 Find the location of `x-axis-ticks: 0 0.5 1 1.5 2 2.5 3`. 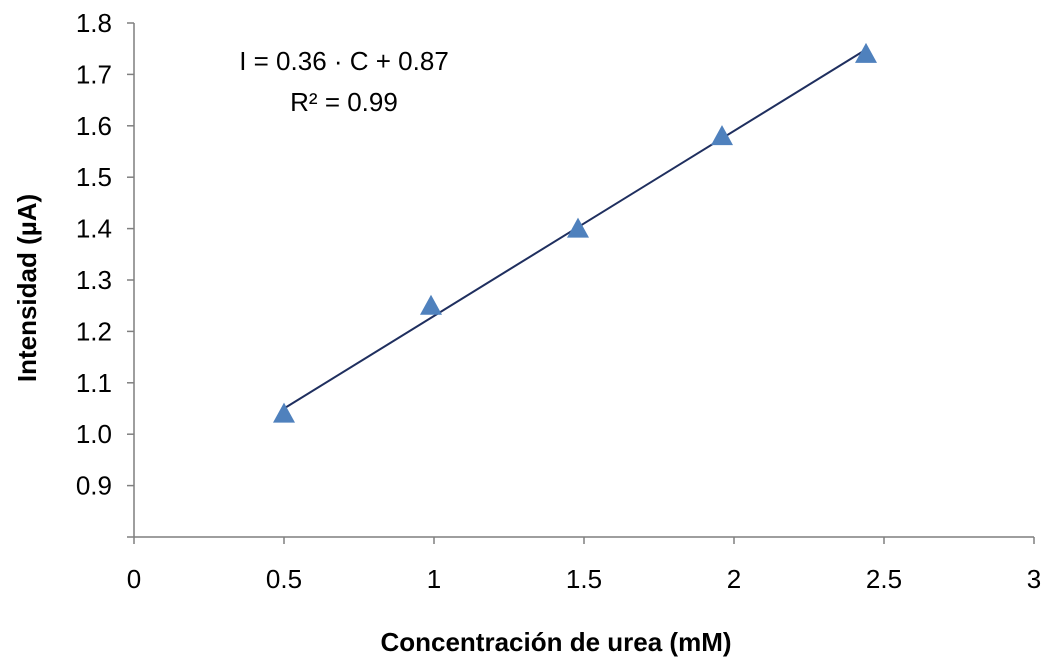

x-axis-ticks: 0 0.5 1 1.5 2 2.5 3 is located at coordinates (584, 565).